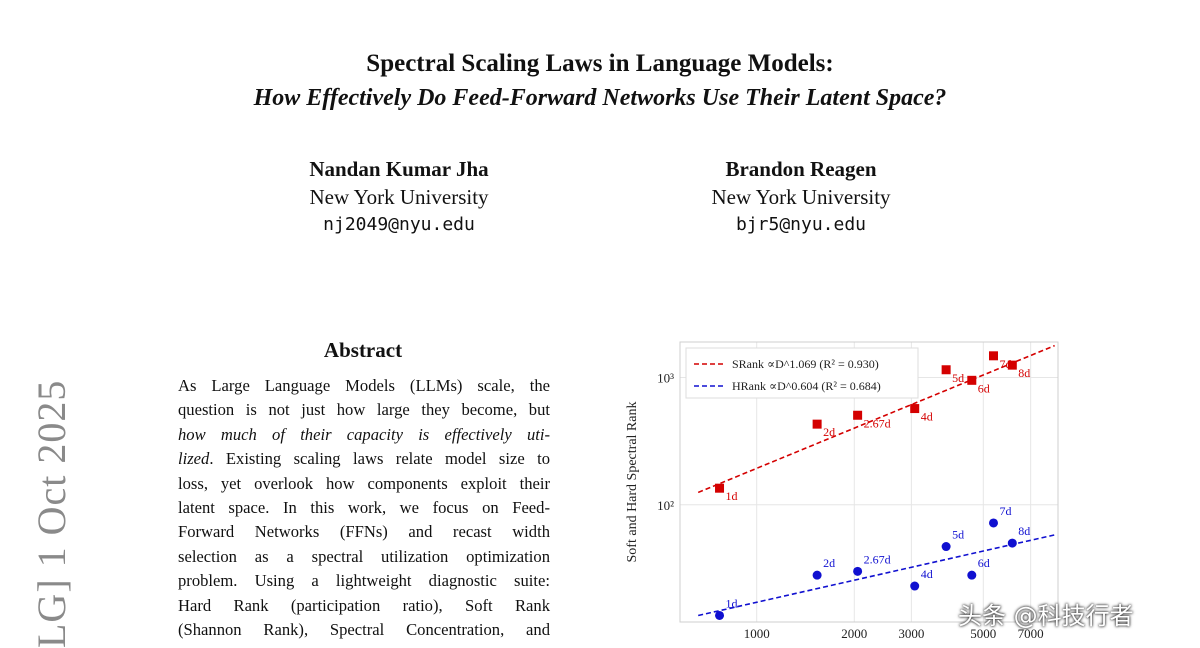 Image resolution: width=1200 pixels, height=648 pixels. What do you see at coordinates (194, 459) in the screenshot?
I see `abstract-italic-fragment: lized` at bounding box center [194, 459].